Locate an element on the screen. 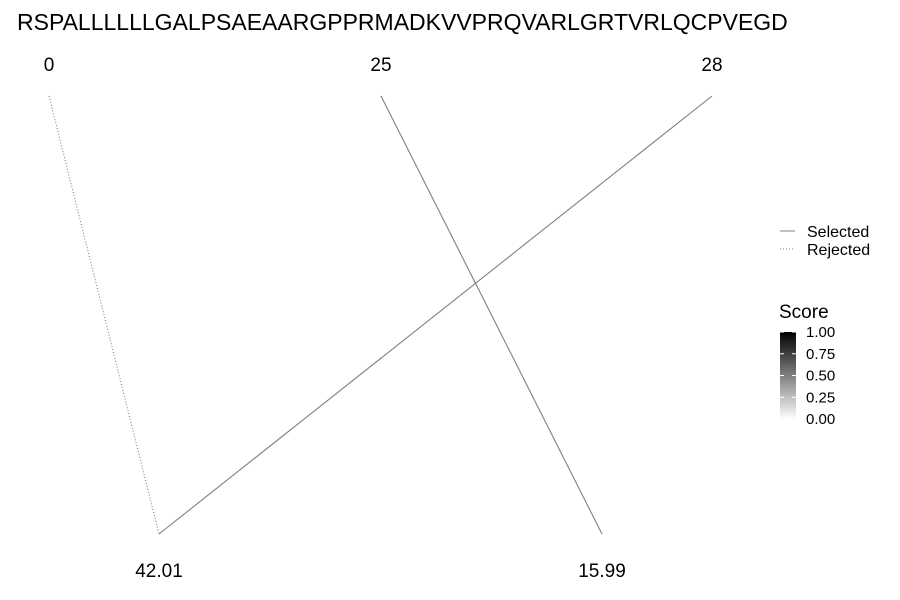 The width and height of the screenshot is (900, 600). score-tick-label-0.25: 0.25 is located at coordinates (820, 397).